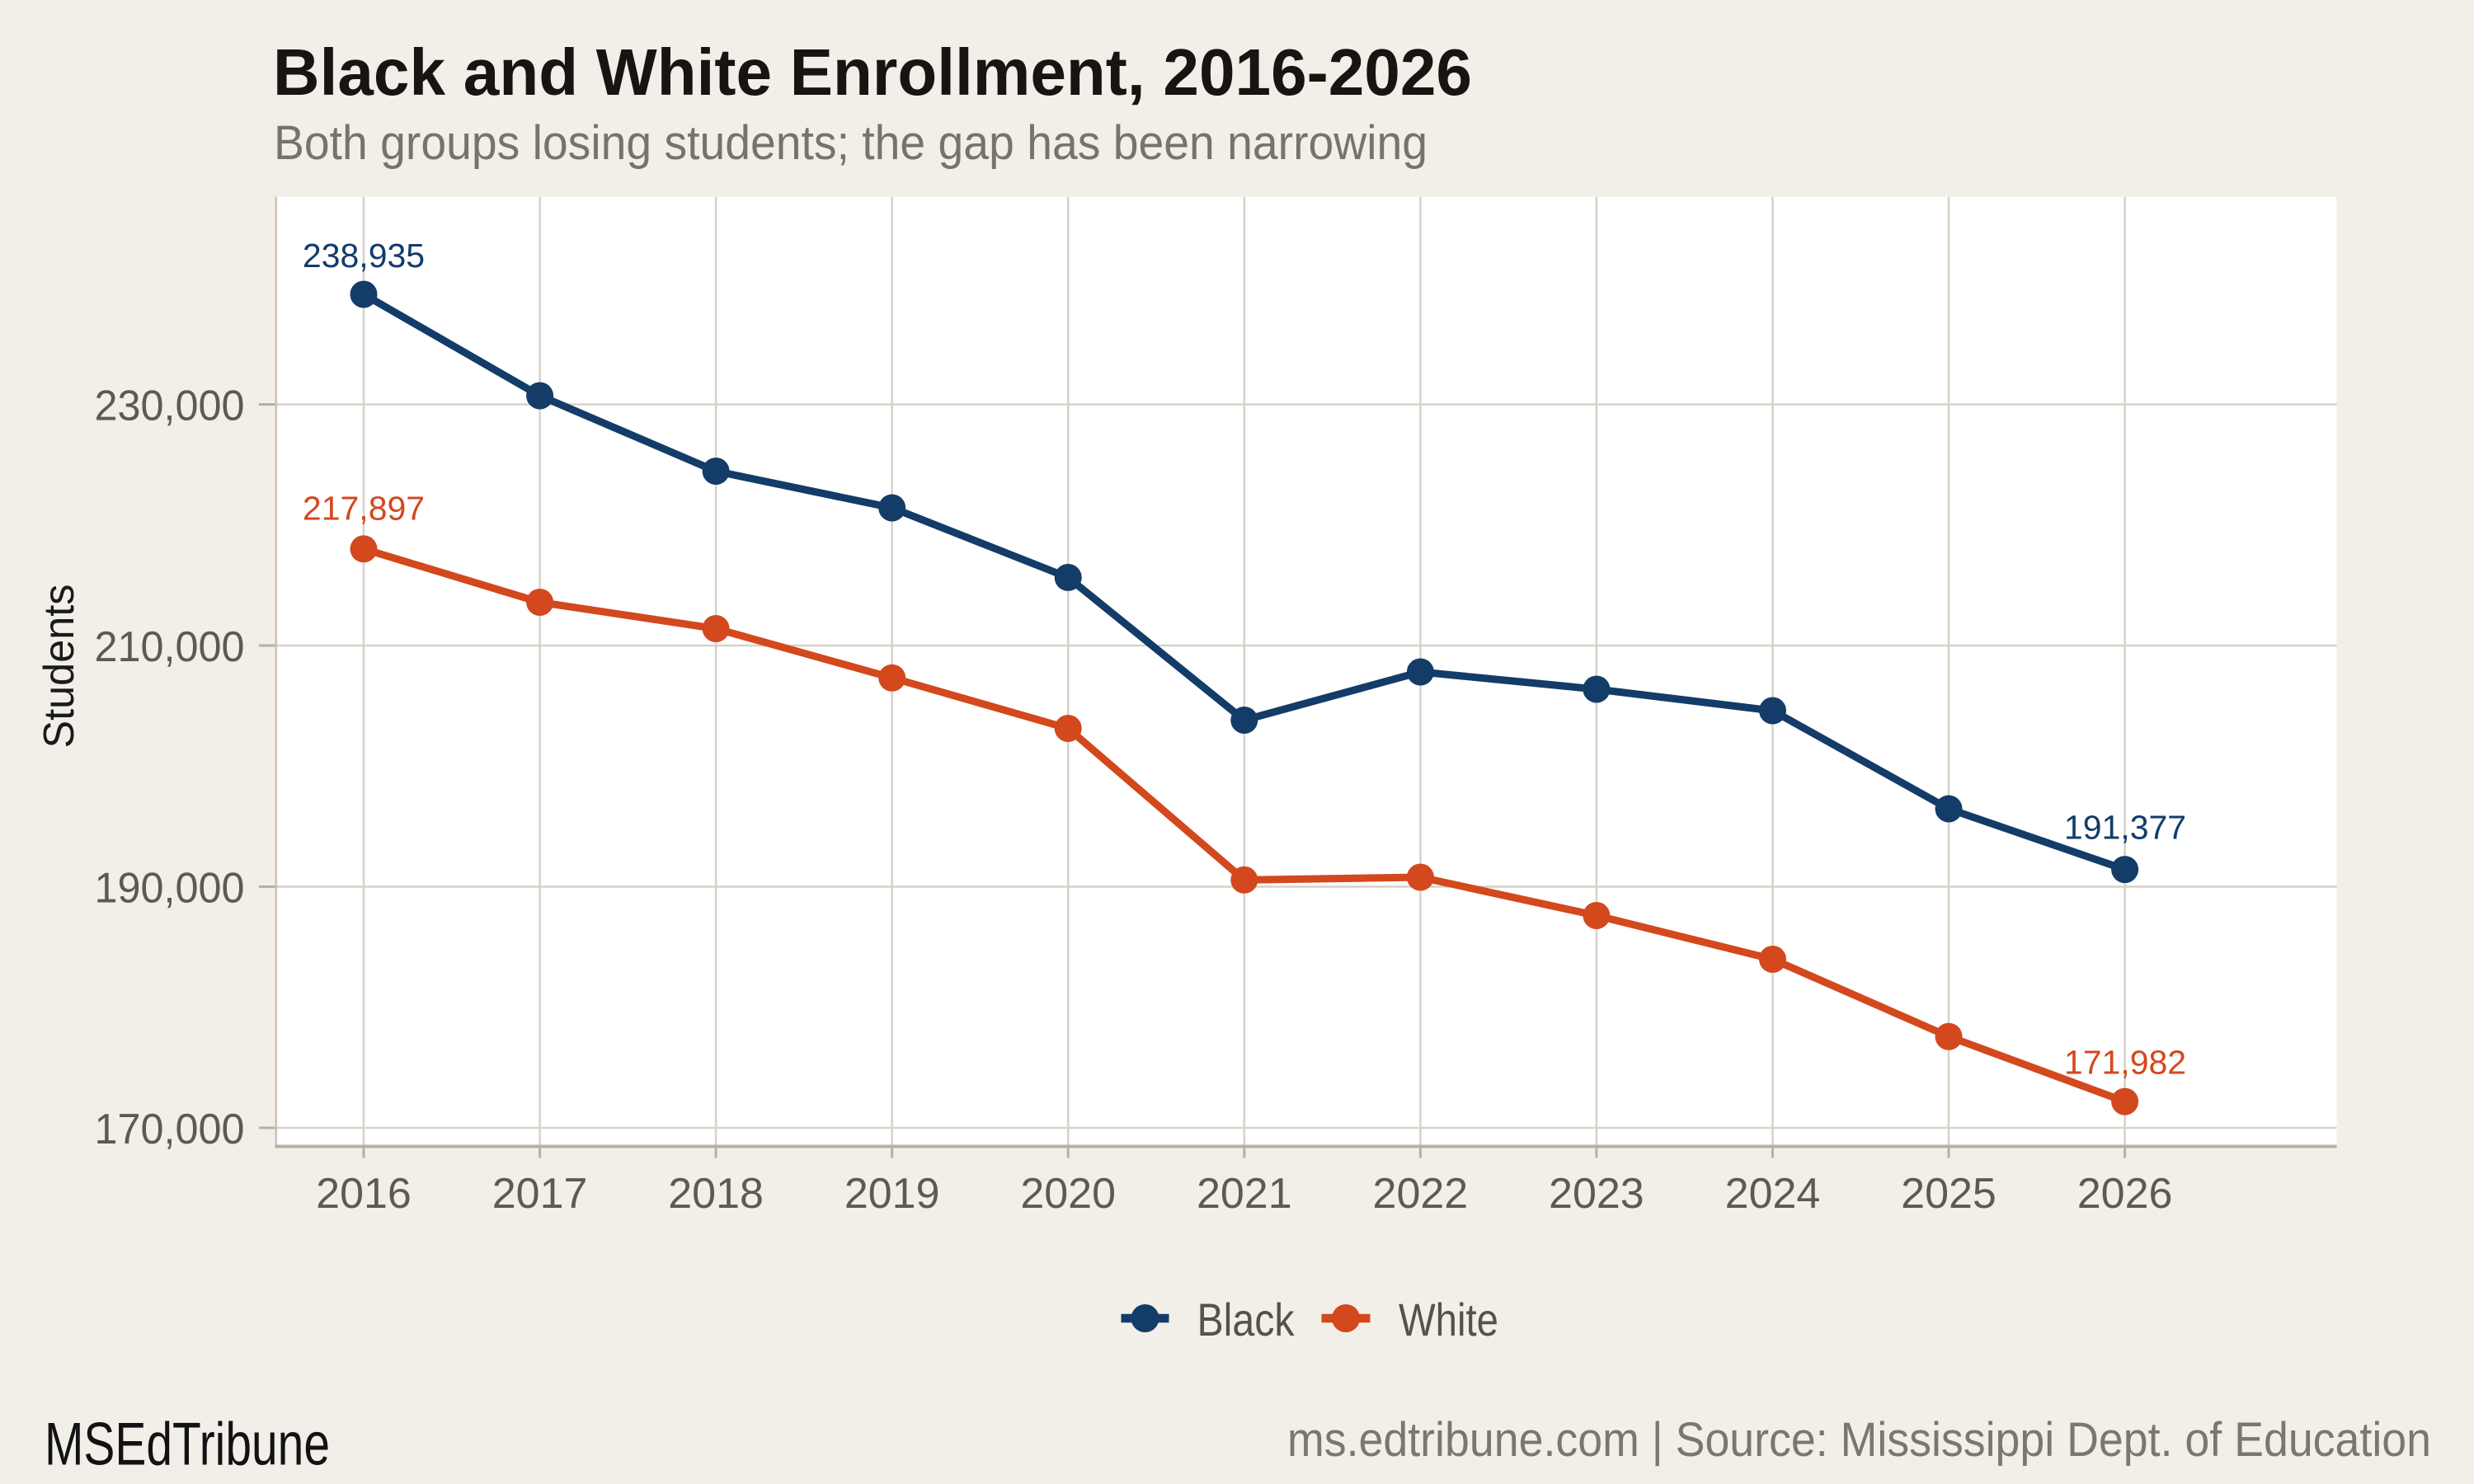 The width and height of the screenshot is (2474, 1484). What do you see at coordinates (2125, 828) in the screenshot?
I see `svg-text: 191,377` at bounding box center [2125, 828].